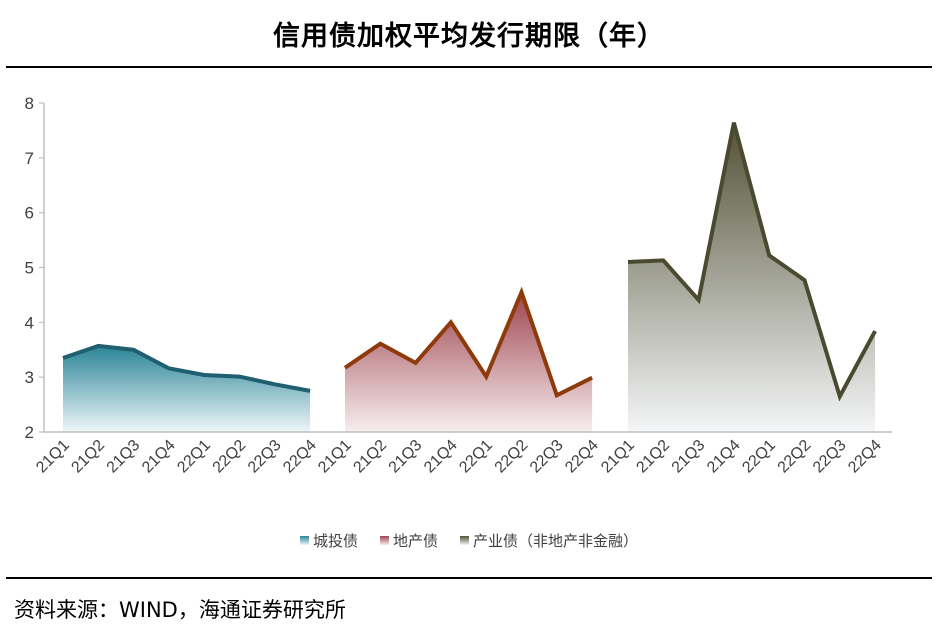 This screenshot has width=938, height=631. I want to click on series-line-dichan, so click(468, 342).